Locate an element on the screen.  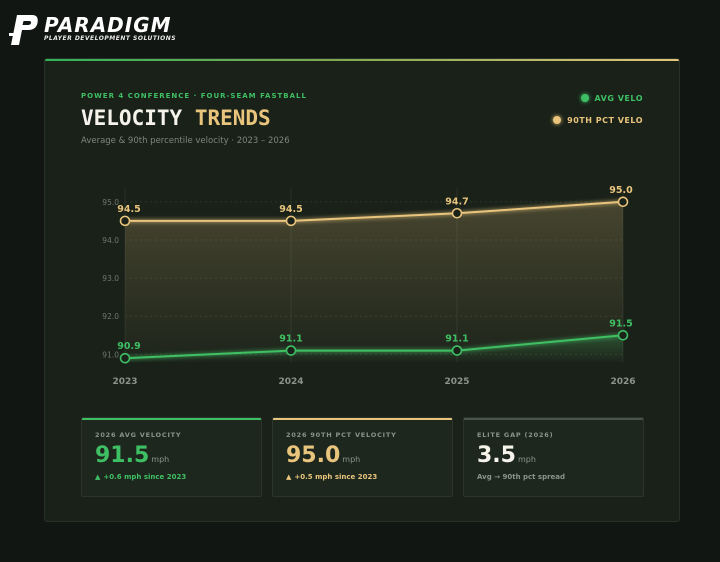
stat-value: 95.0 is located at coordinates (313, 455).